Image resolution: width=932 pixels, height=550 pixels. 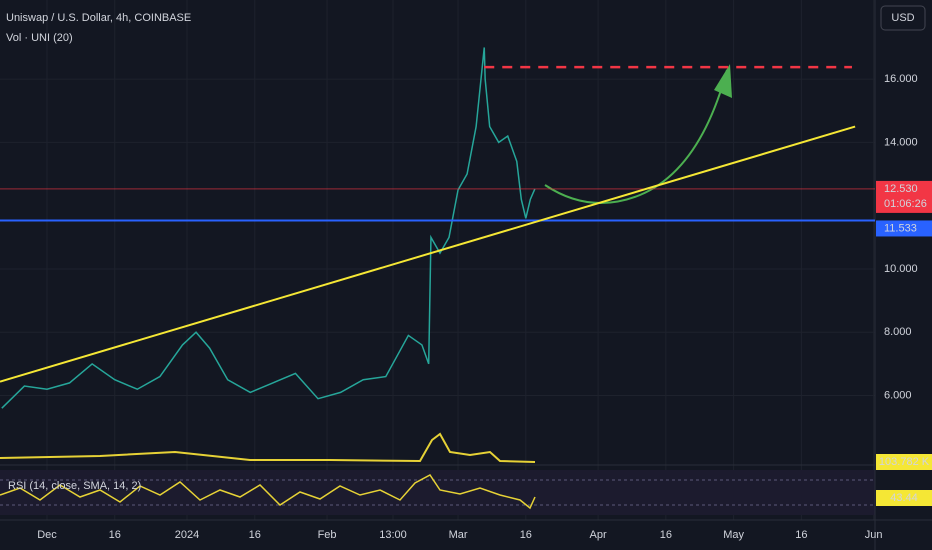 What do you see at coordinates (874, 535) in the screenshot?
I see `x-tick-label: Jun` at bounding box center [874, 535].